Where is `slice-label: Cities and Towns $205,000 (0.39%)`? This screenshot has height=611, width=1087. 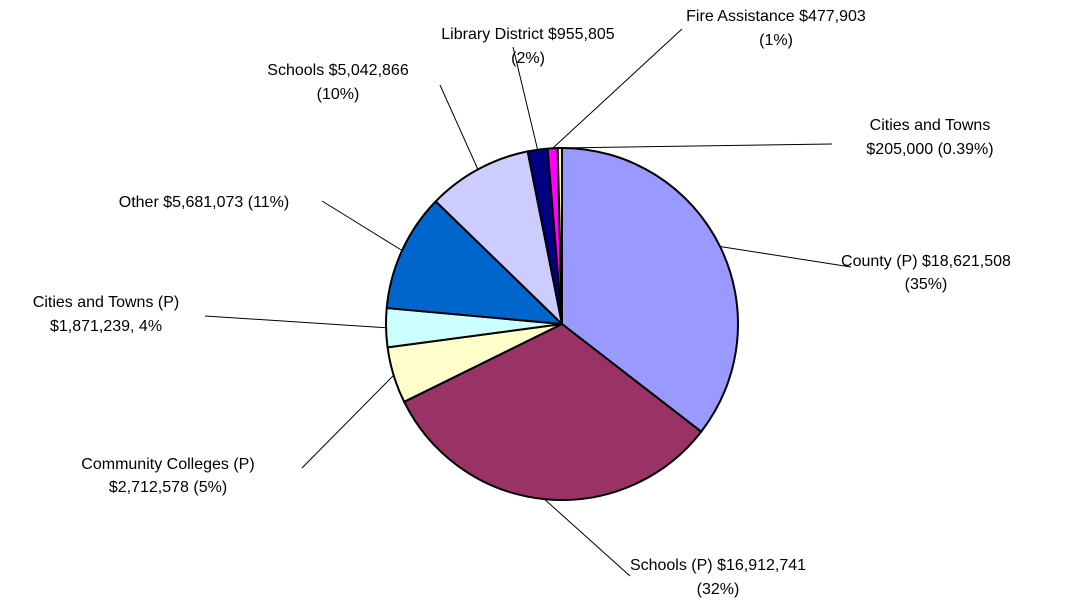 slice-label: Cities and Towns $205,000 (0.39%) is located at coordinates (929, 137).